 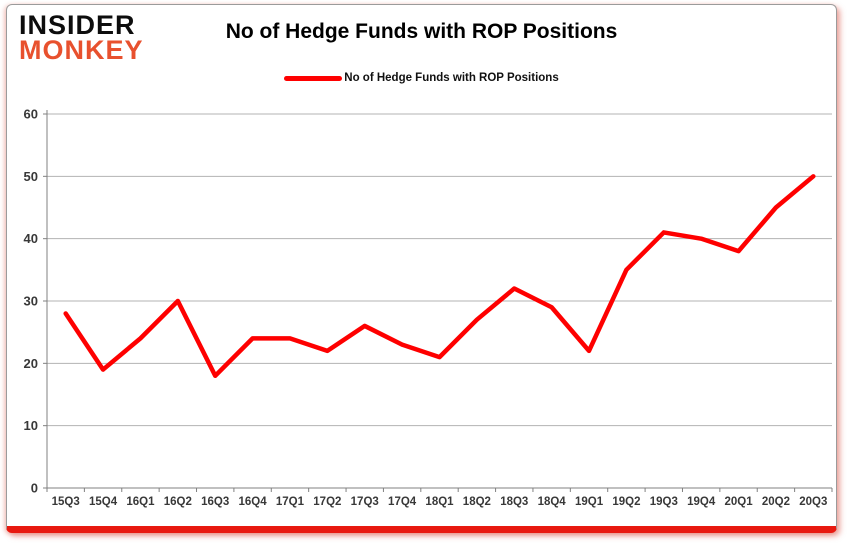 I want to click on x-tick-label: 16Q4, so click(x=253, y=502).